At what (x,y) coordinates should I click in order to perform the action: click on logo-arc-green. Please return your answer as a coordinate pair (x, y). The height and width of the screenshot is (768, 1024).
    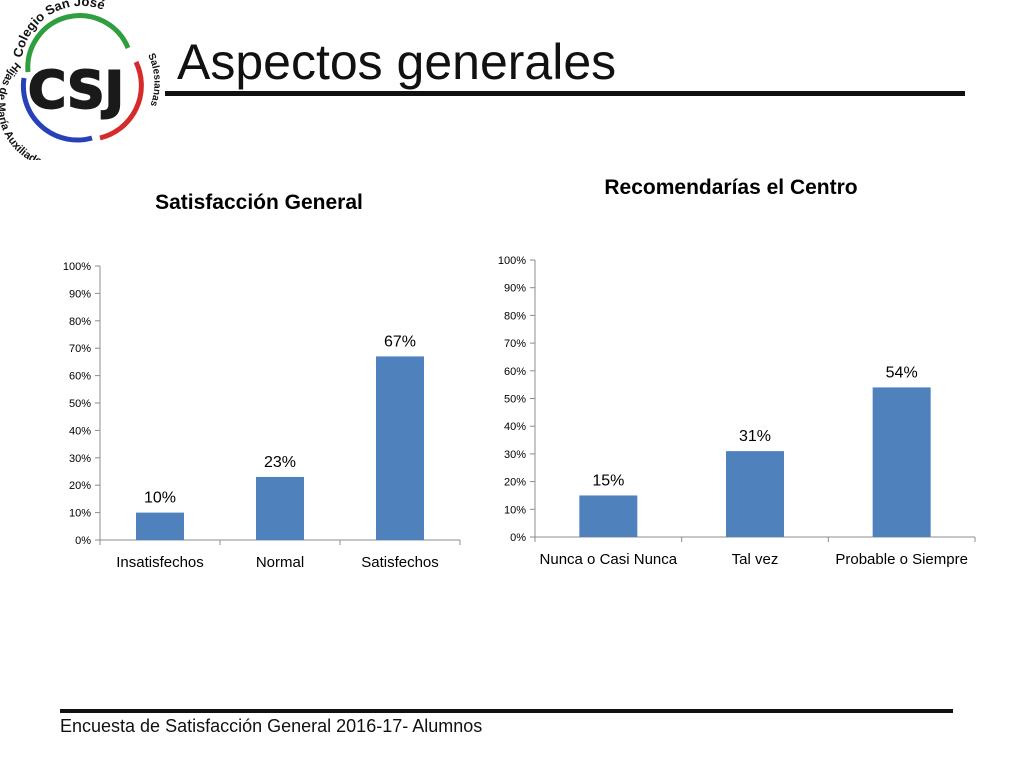
    Looking at the image, I should click on (78, 43).